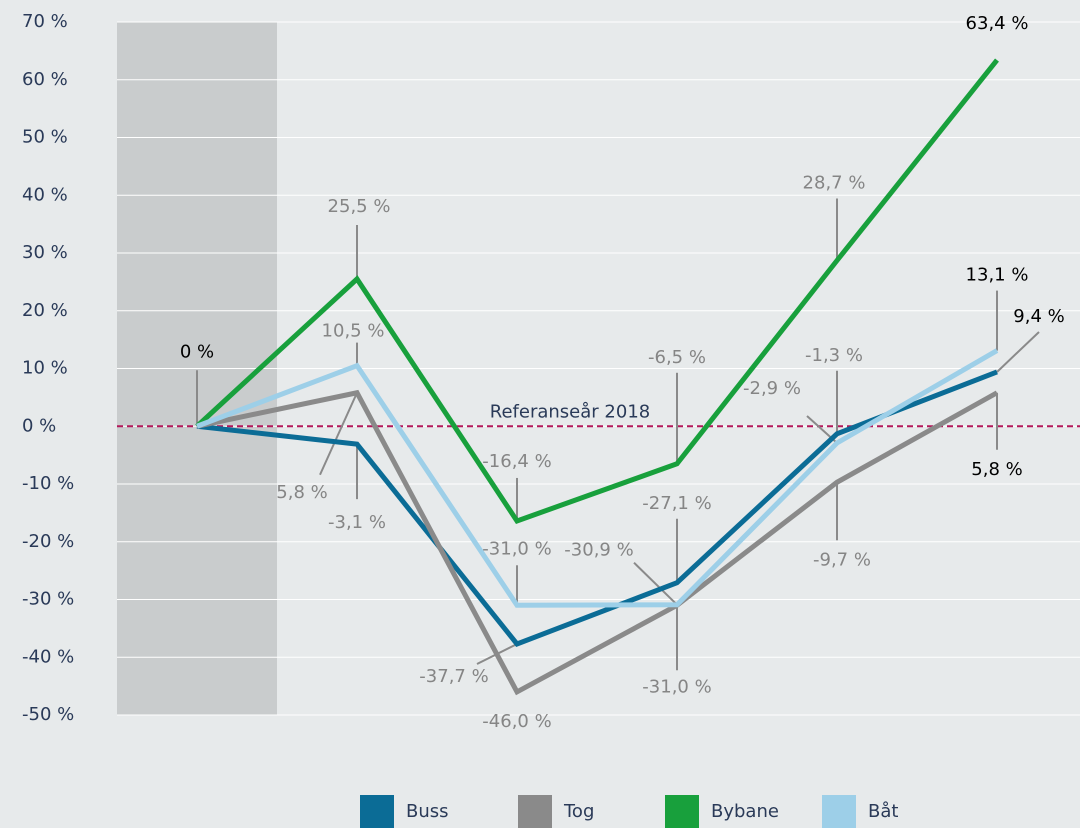 This screenshot has height=828, width=1080. What do you see at coordinates (48, 483) in the screenshot?
I see `y-tick-label: -10 %` at bounding box center [48, 483].